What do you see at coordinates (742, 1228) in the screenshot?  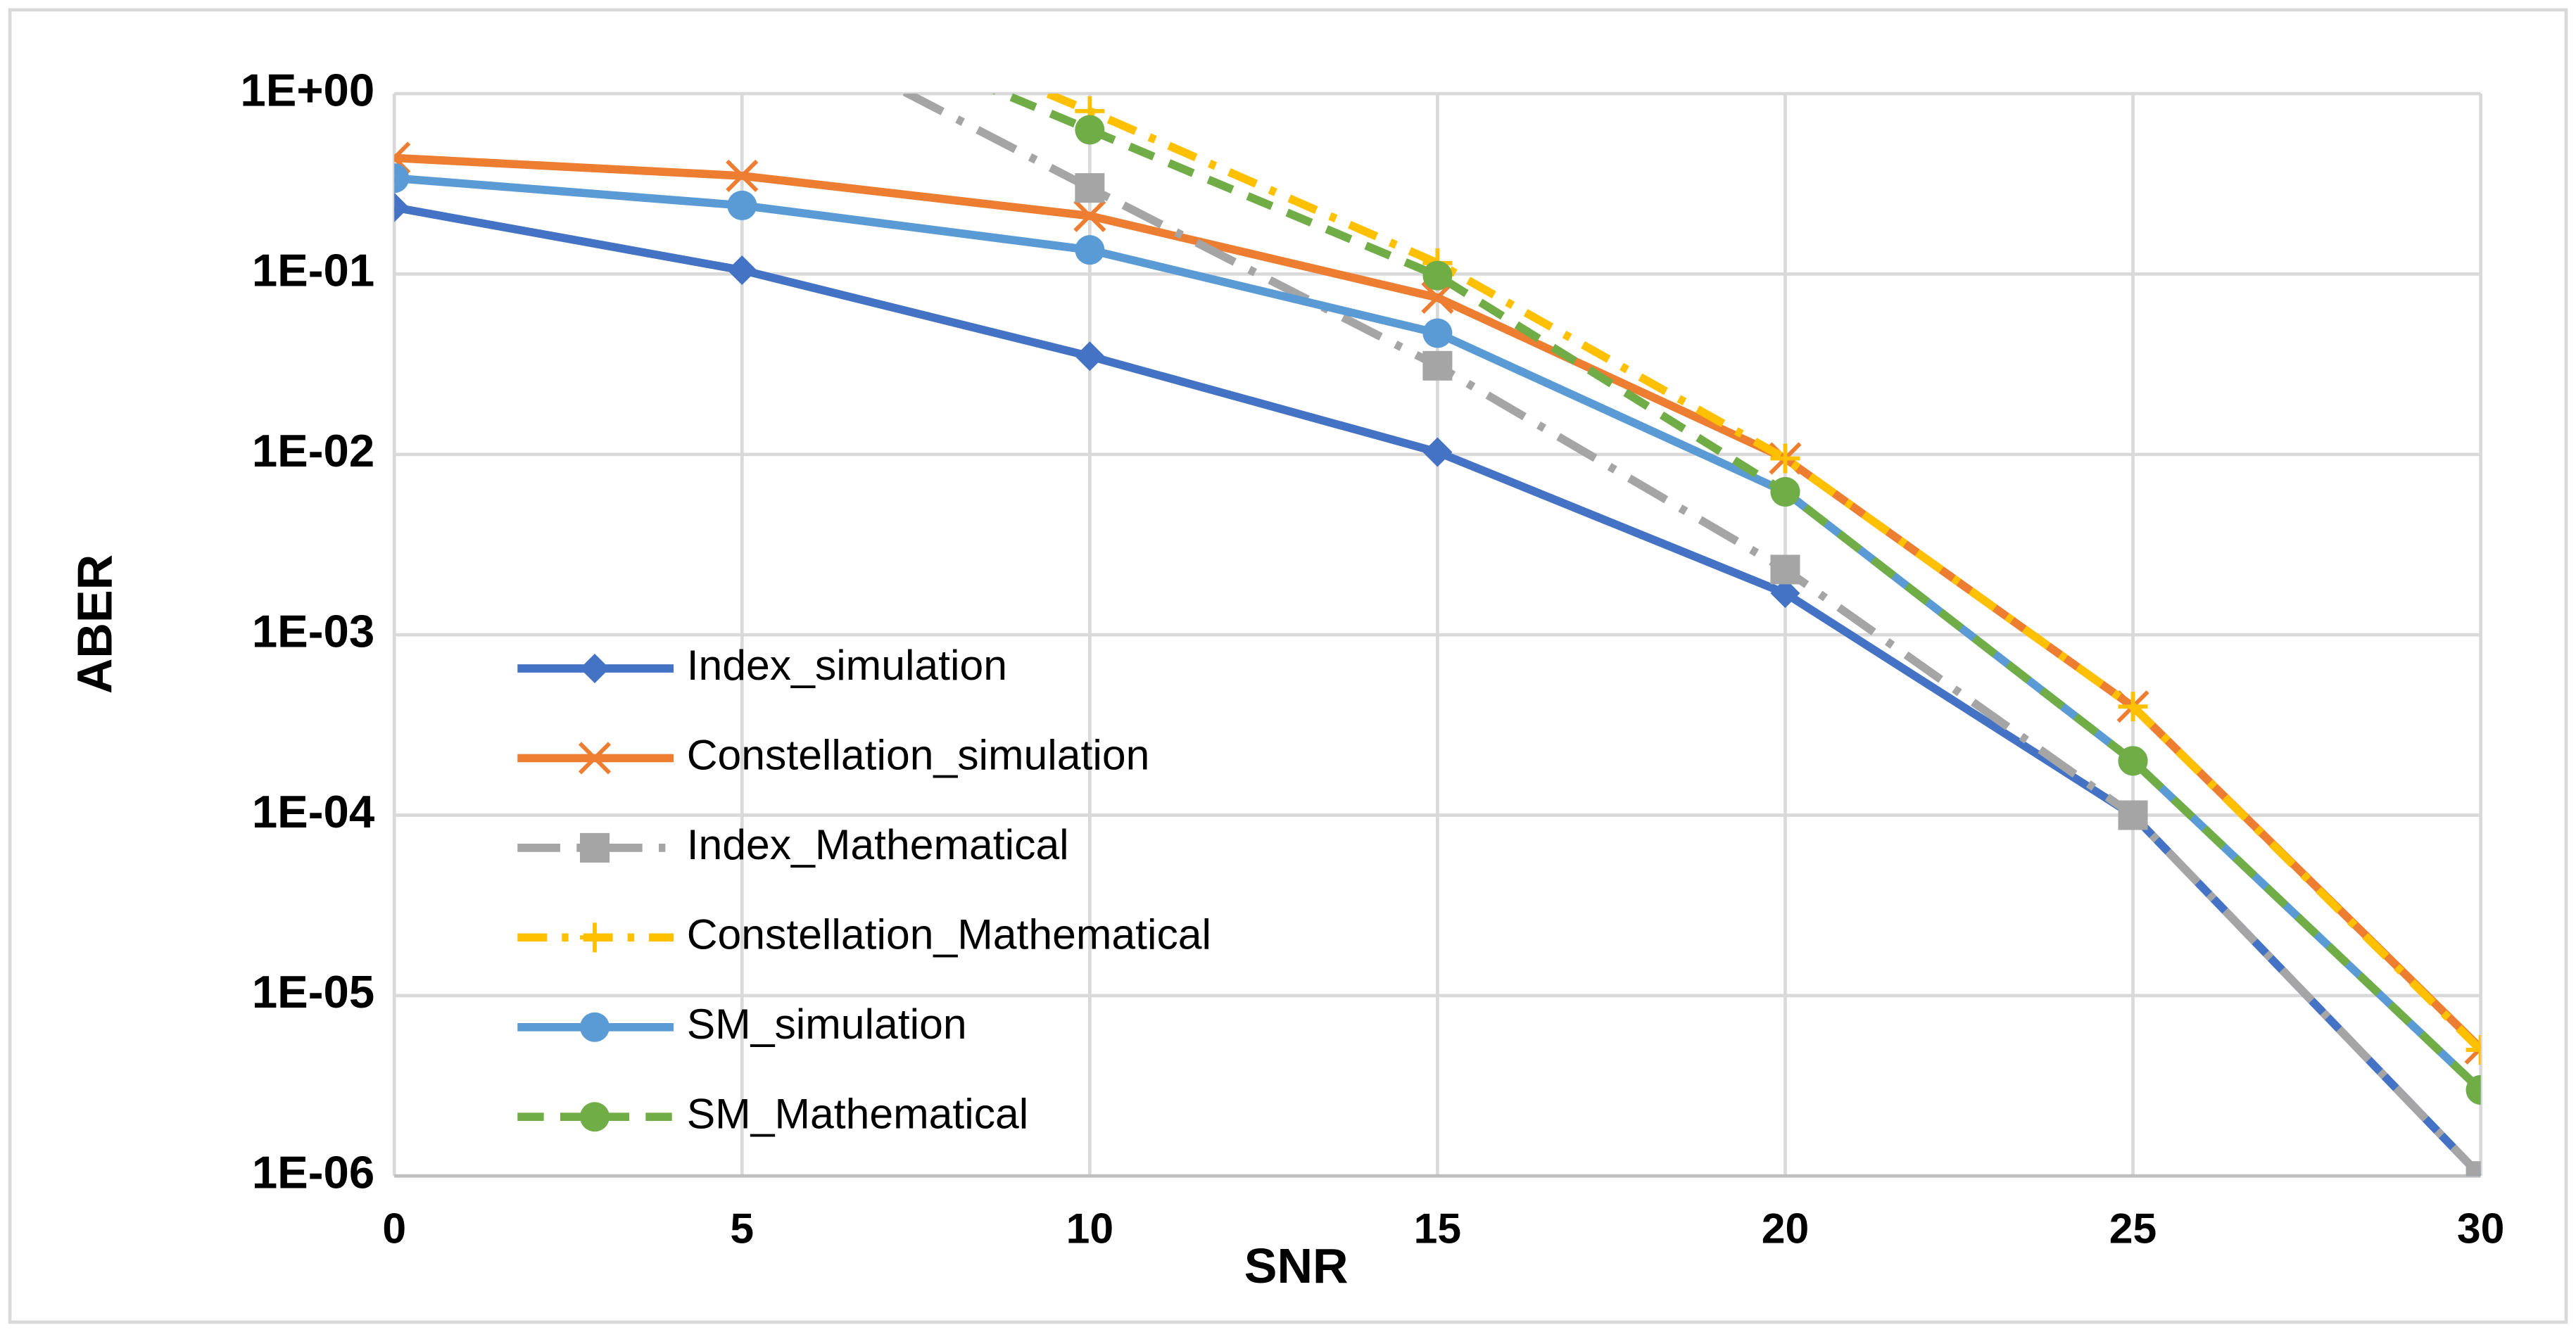 I see `x-tick-label: 5` at bounding box center [742, 1228].